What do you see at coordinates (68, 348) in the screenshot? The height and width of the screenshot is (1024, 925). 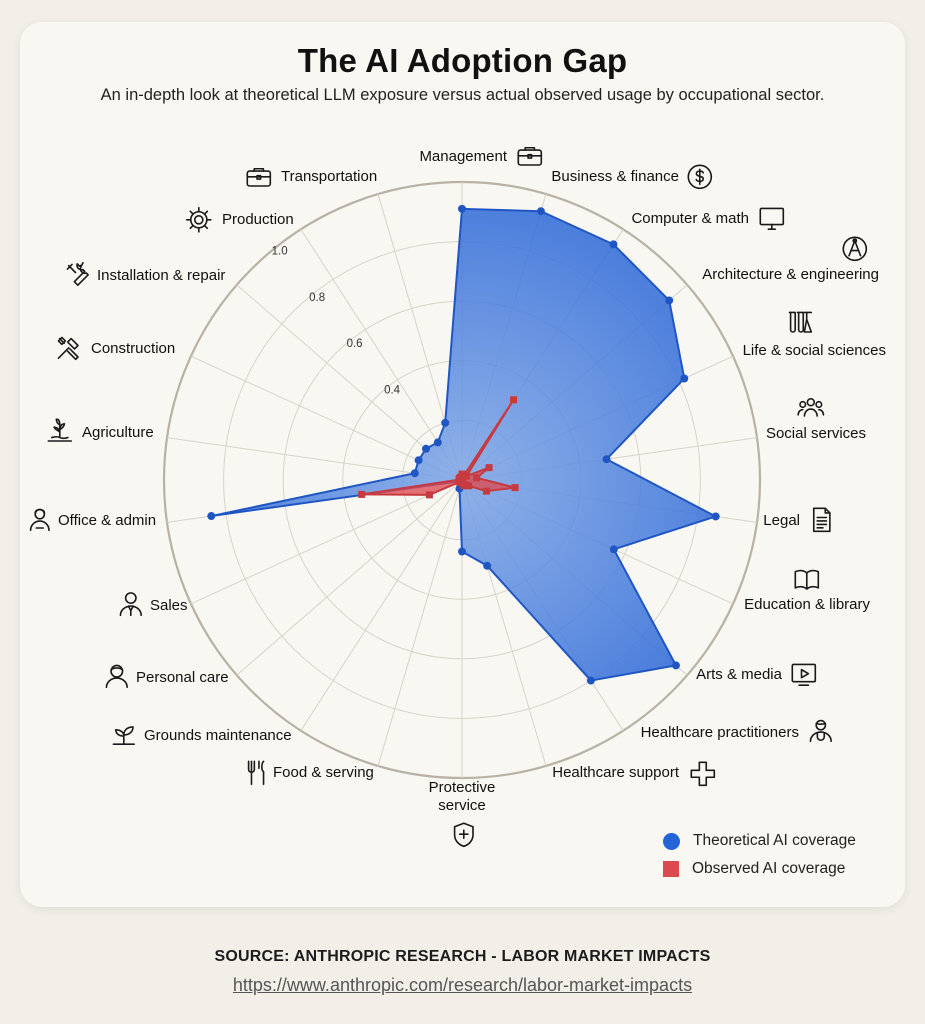 I see `tools-icon` at bounding box center [68, 348].